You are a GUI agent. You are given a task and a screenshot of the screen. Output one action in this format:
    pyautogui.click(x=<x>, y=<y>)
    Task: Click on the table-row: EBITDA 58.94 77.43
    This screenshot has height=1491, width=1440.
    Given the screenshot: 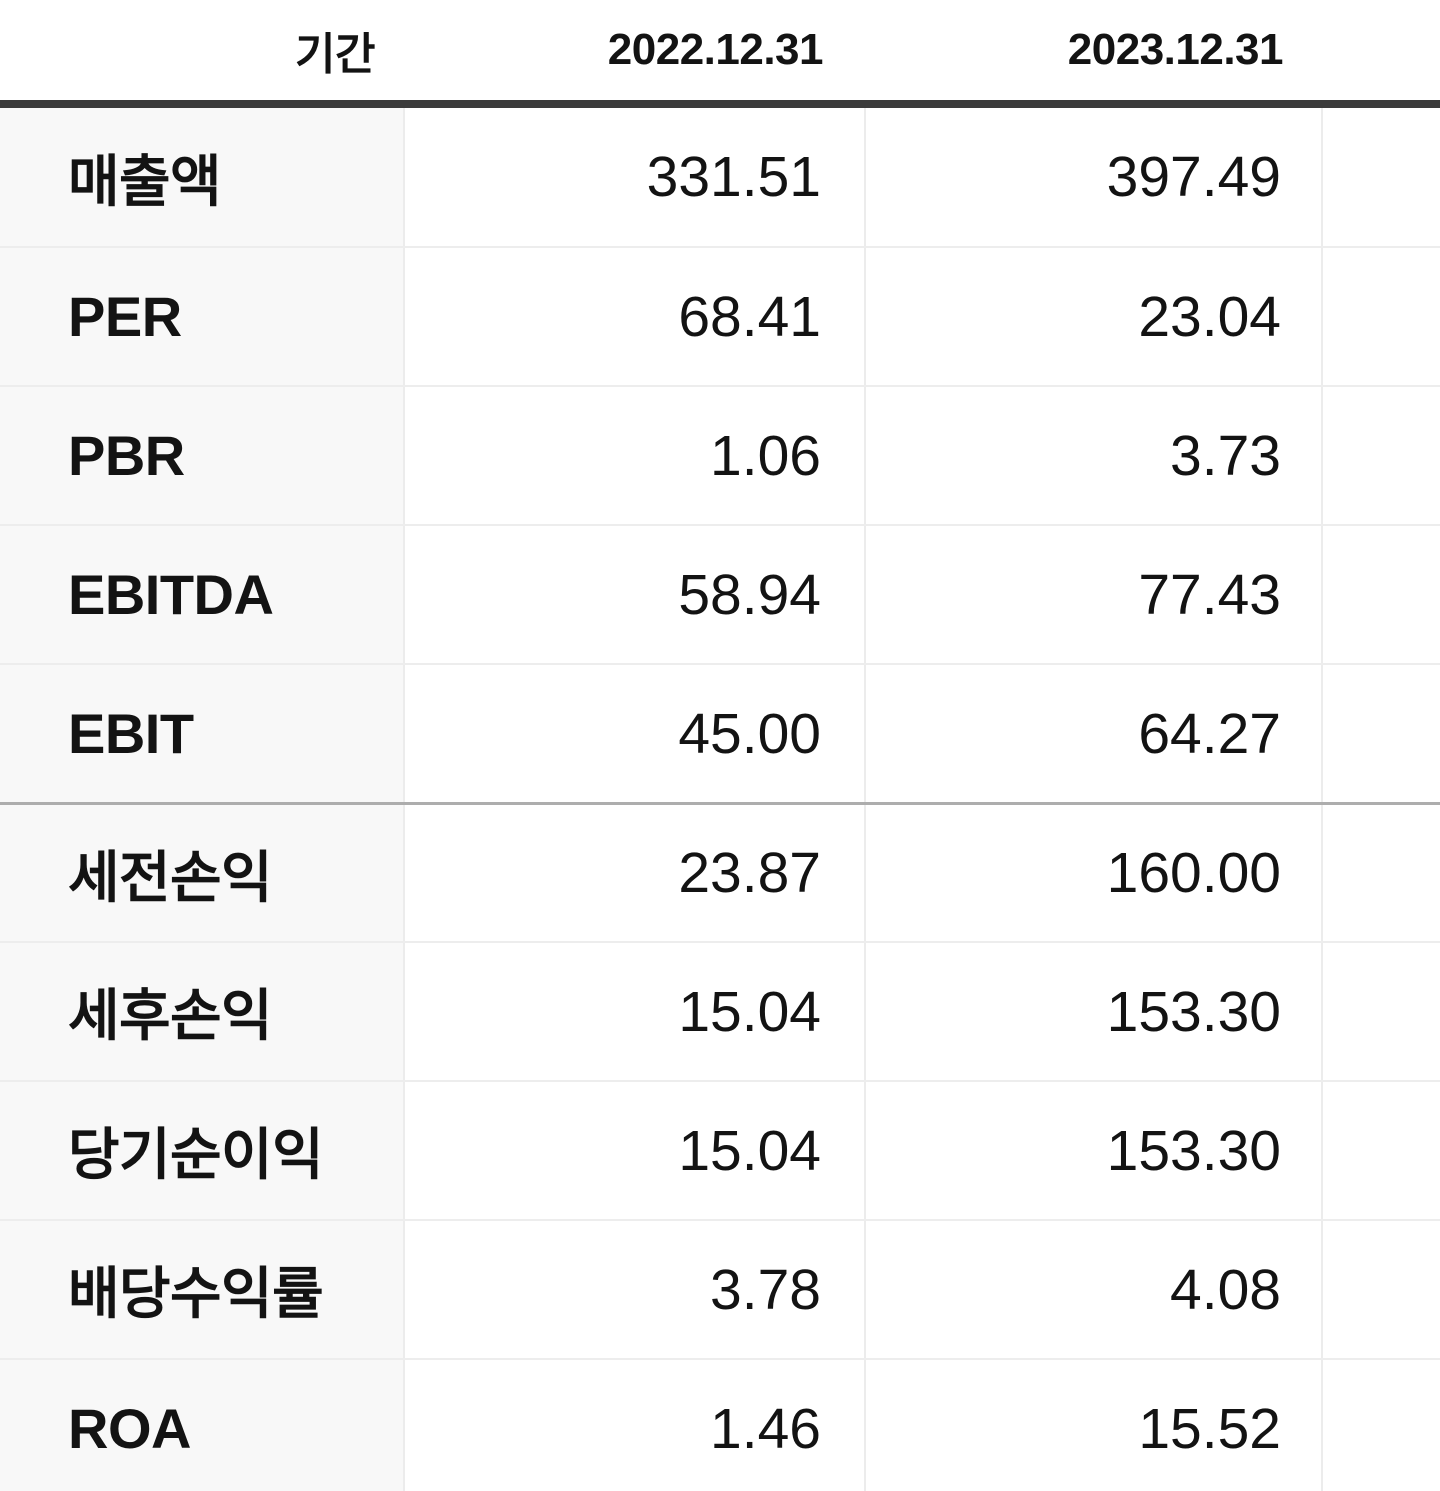 What is the action you would take?
    pyautogui.click(x=720, y=593)
    